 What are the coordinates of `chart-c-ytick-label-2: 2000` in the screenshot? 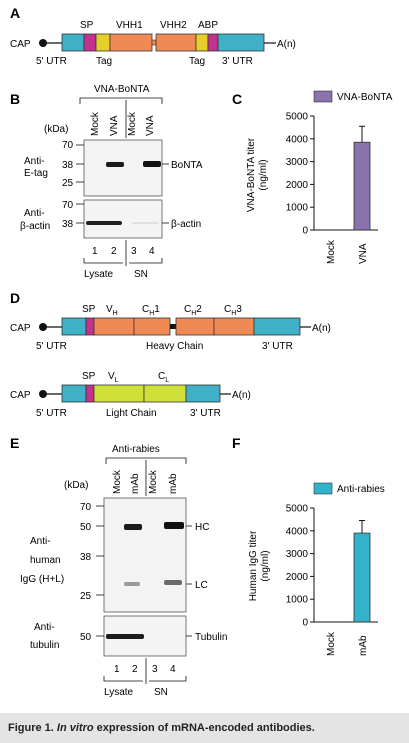 It's located at (297, 185).